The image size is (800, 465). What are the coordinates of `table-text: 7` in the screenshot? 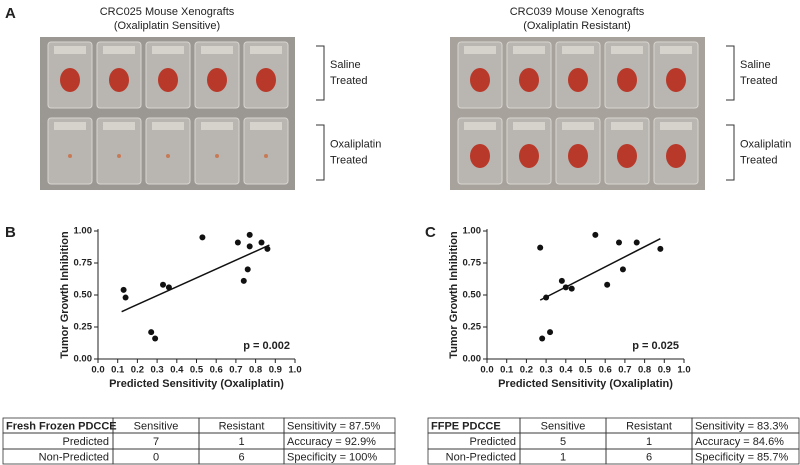 It's located at (156, 442).